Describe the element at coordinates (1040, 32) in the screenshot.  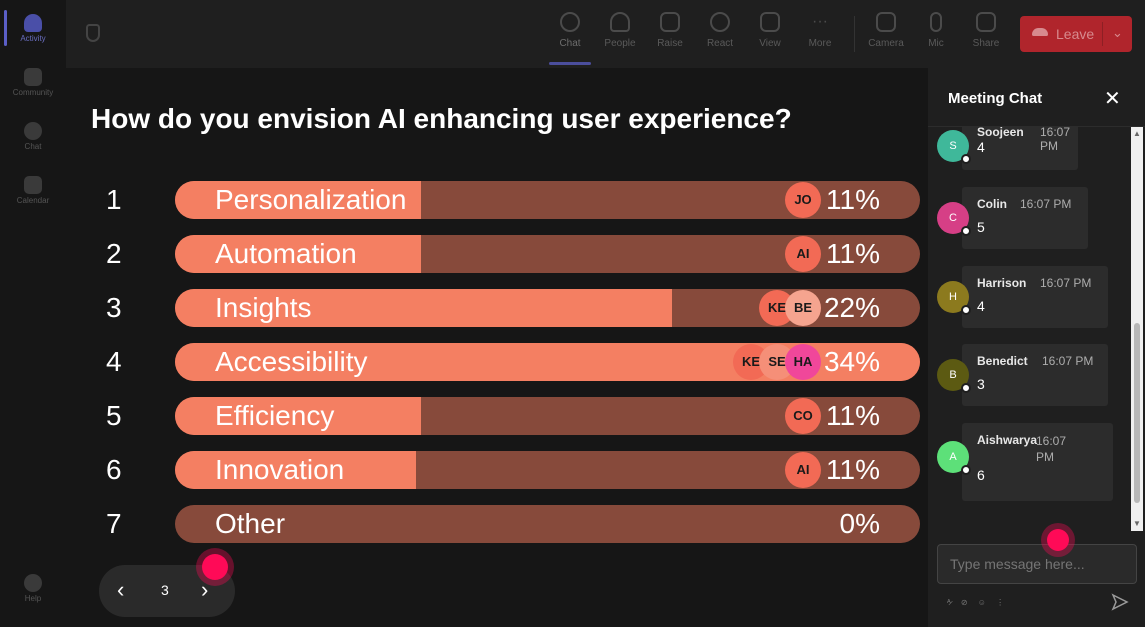
I see `phone-hangup-icon` at that location.